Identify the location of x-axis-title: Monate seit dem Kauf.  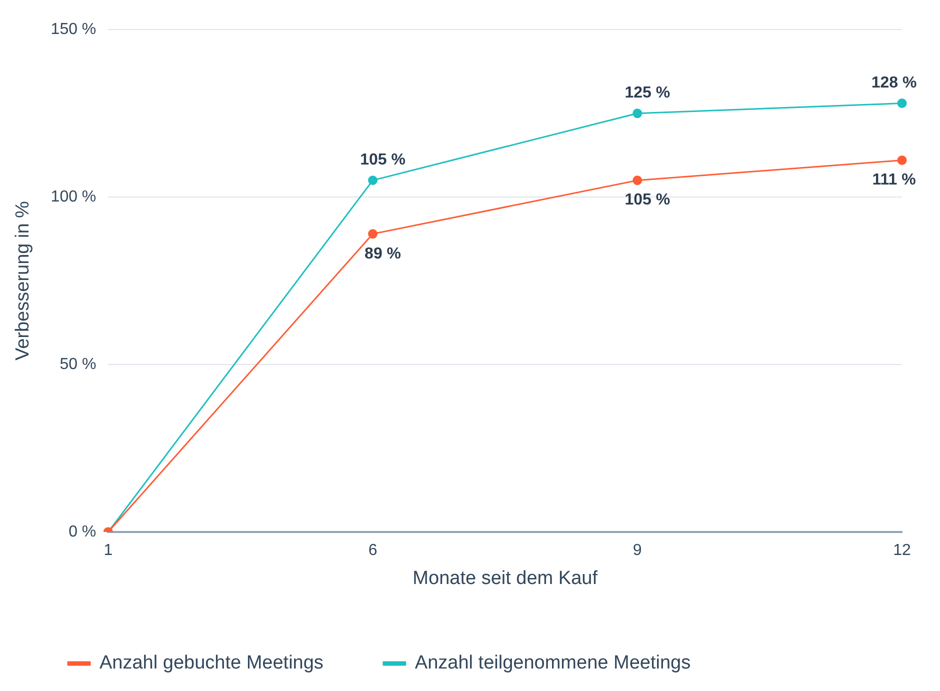
(505, 578).